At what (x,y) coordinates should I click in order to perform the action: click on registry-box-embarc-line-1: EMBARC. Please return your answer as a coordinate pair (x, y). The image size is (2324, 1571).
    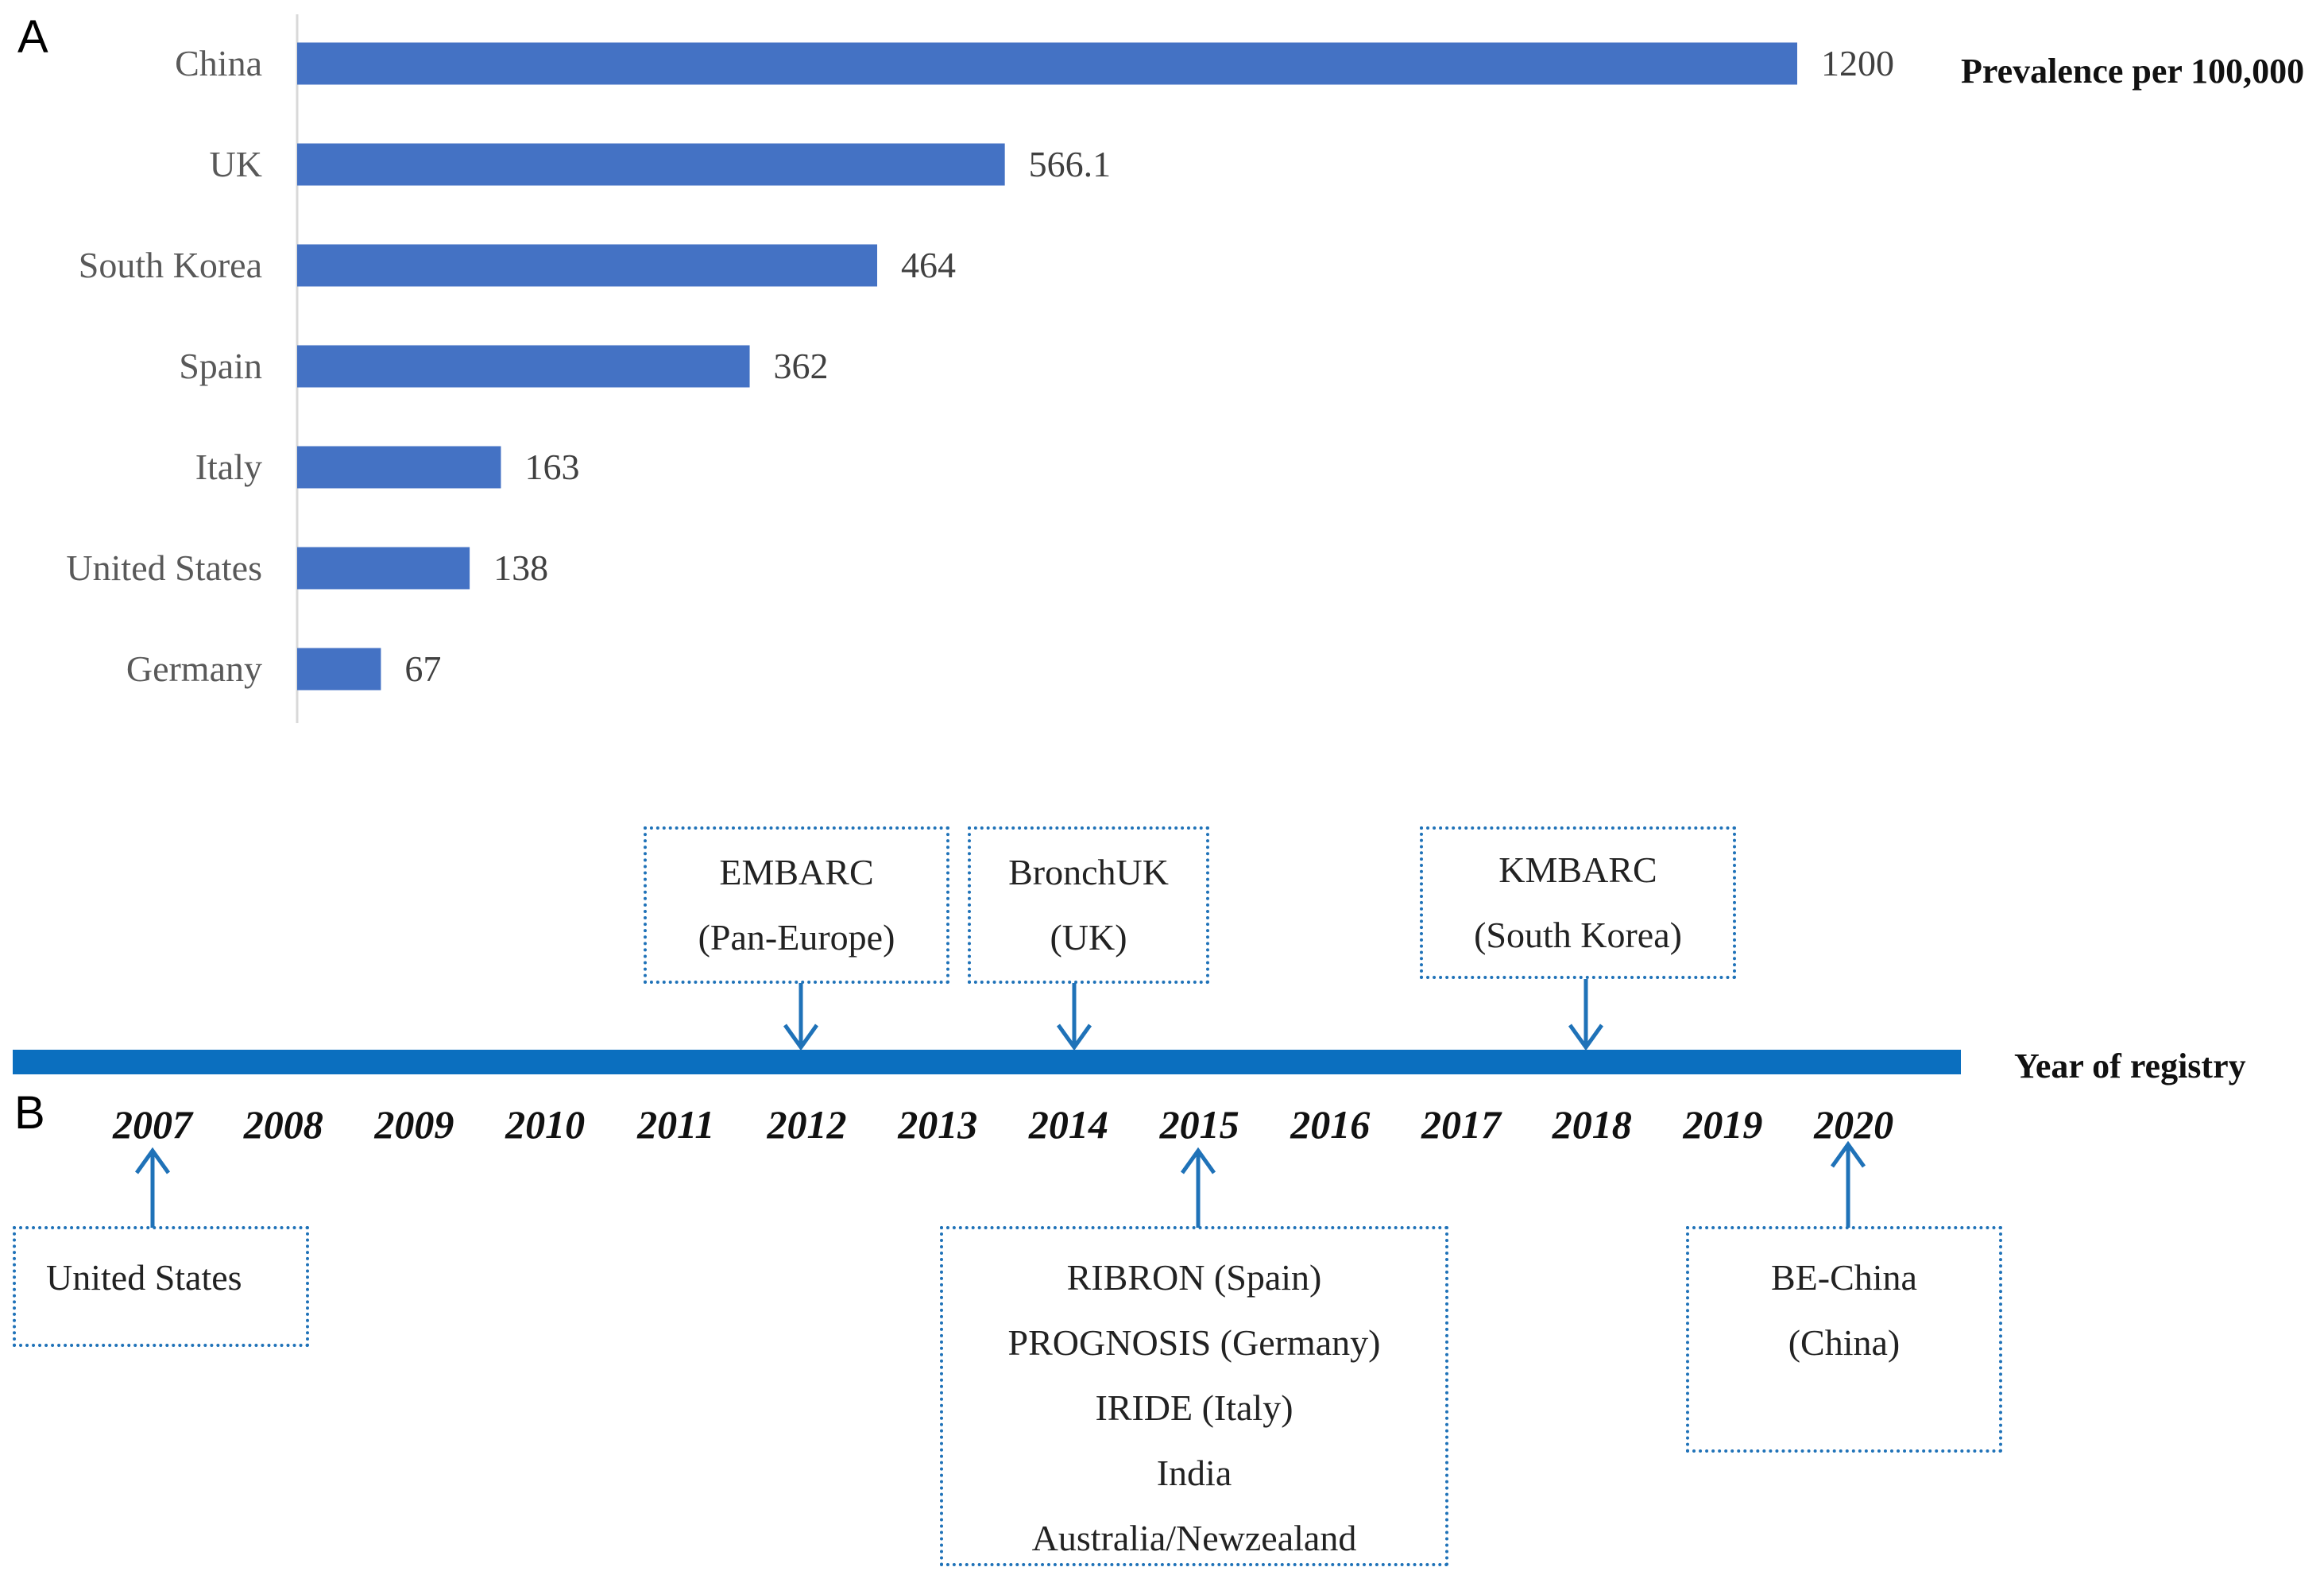
    Looking at the image, I should click on (796, 872).